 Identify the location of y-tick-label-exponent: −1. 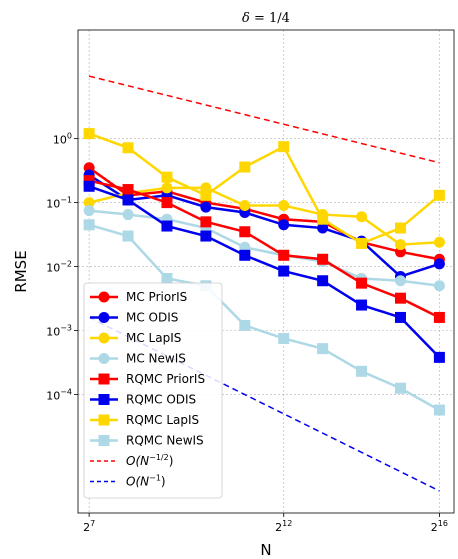
(66, 200).